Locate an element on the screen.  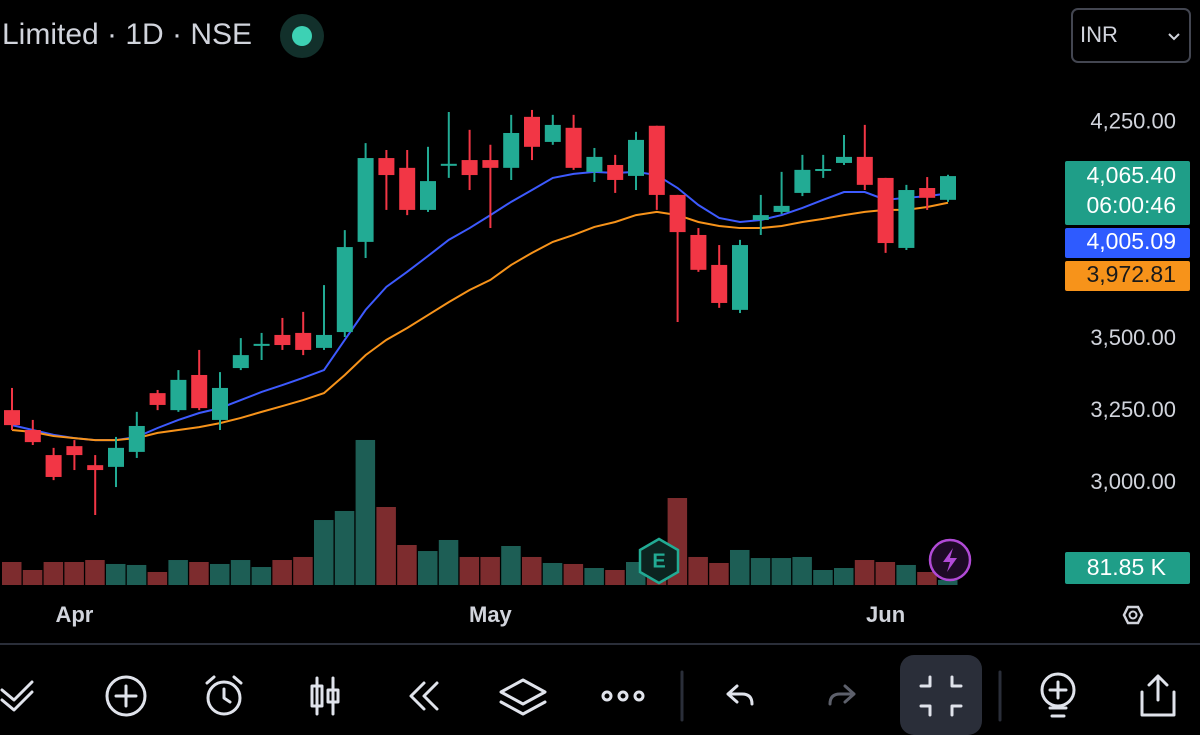
drawing-tool is located at coordinates (17, 696).